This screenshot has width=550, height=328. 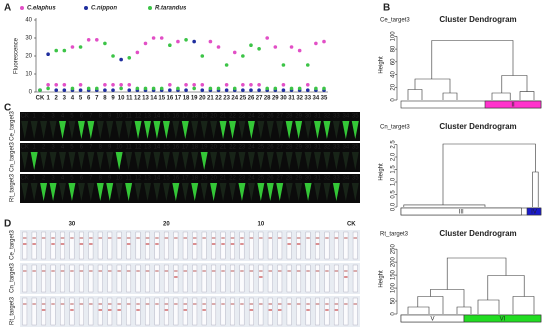 What do you see at coordinates (394, 274) in the screenshot?
I see `y-tick-label: 150` at bounding box center [394, 274].